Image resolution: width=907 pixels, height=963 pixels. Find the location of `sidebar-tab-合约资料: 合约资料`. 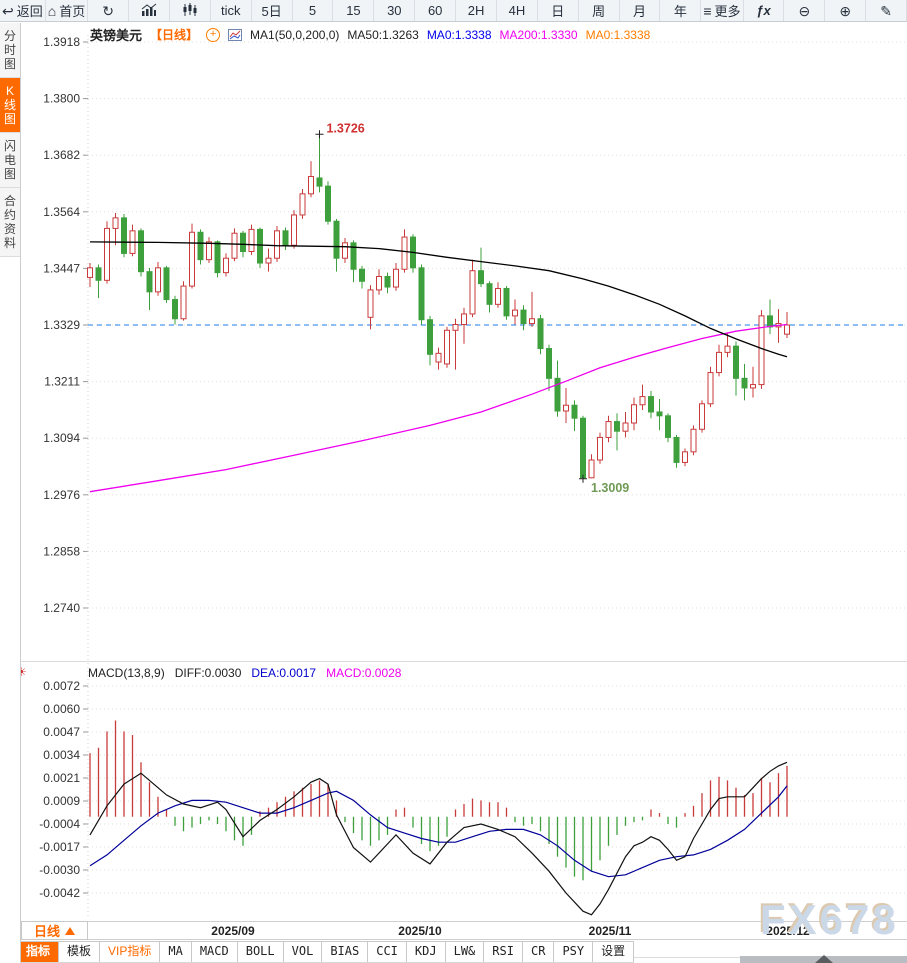

sidebar-tab-合约资料: 合约资料 is located at coordinates (10, 222).